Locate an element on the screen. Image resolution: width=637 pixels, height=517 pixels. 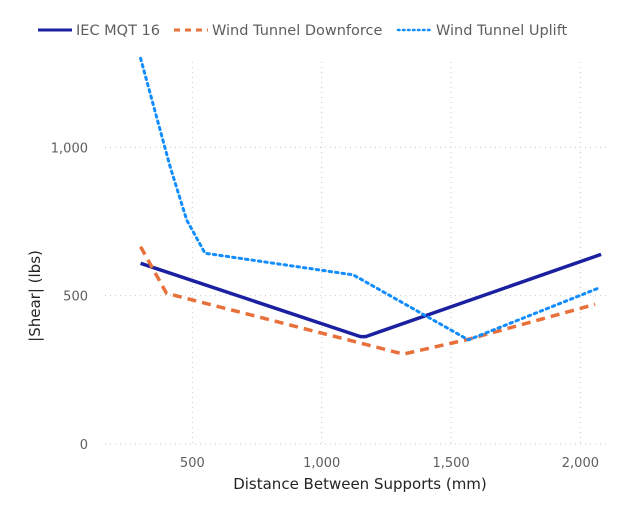
x-tick-label: 1,000 is located at coordinates (321, 463).